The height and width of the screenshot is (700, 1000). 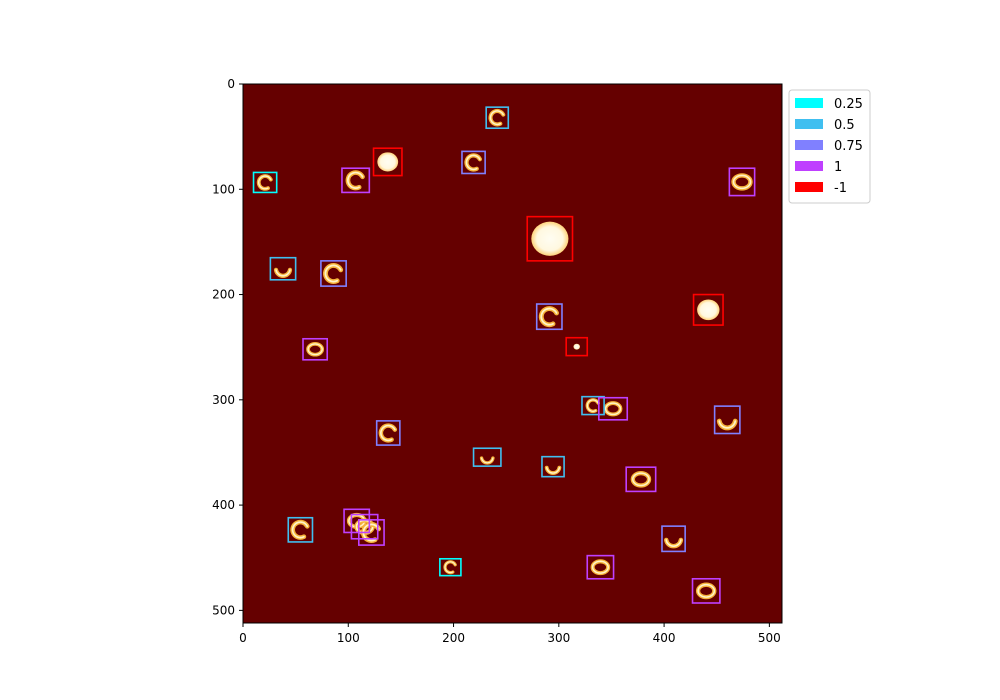 What do you see at coordinates (231, 84) in the screenshot?
I see `y-tick-label-0: 0` at bounding box center [231, 84].